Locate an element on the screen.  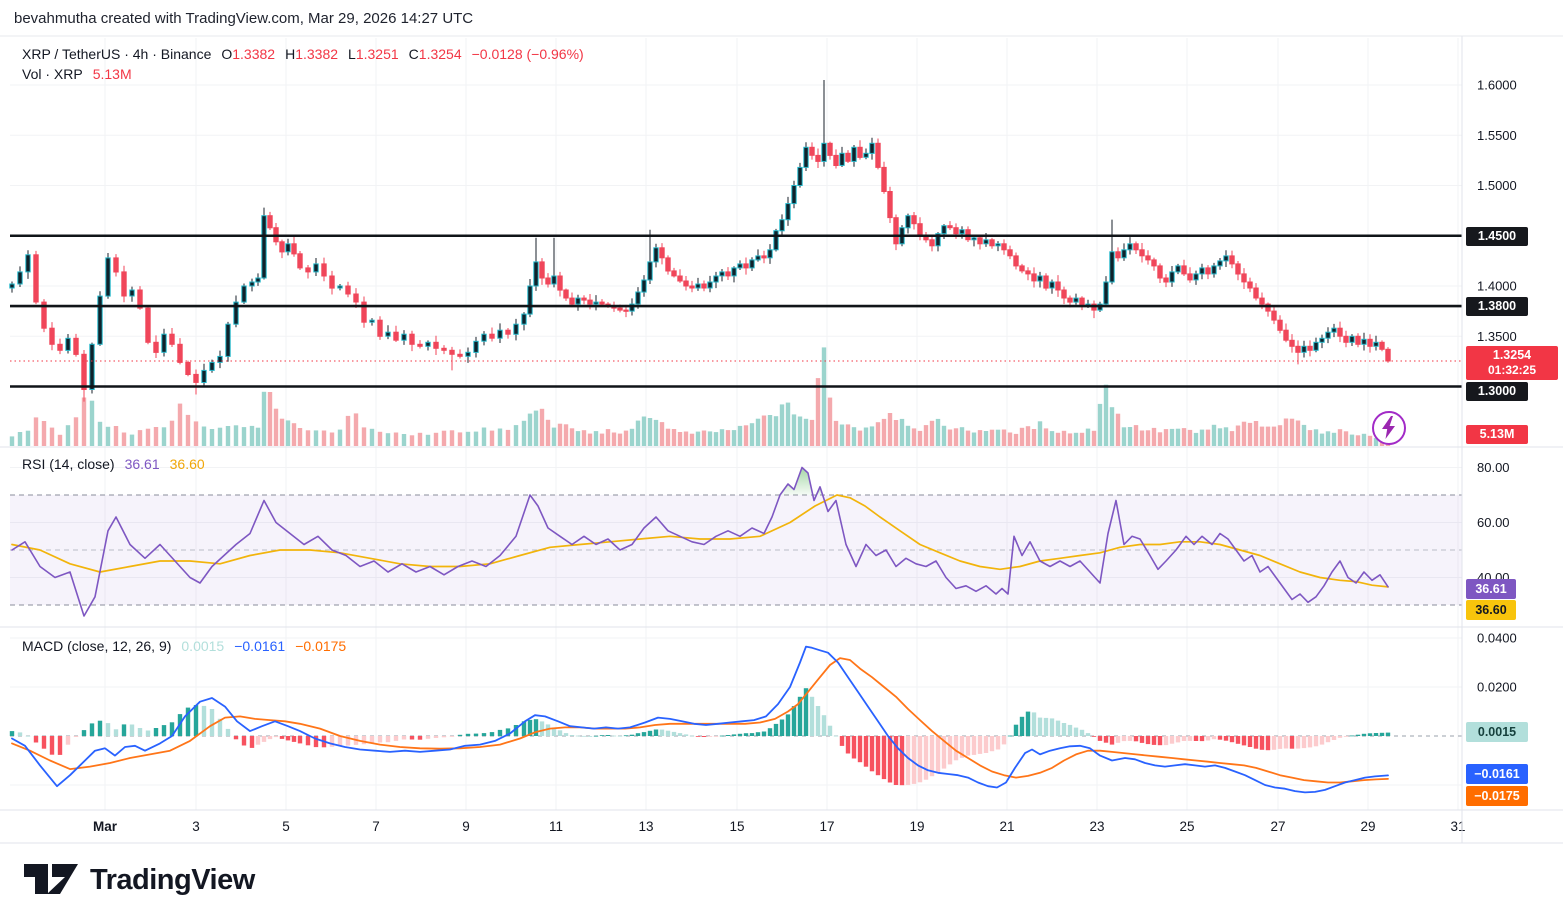
tradingview-logo-icon is located at coordinates (51, 879).